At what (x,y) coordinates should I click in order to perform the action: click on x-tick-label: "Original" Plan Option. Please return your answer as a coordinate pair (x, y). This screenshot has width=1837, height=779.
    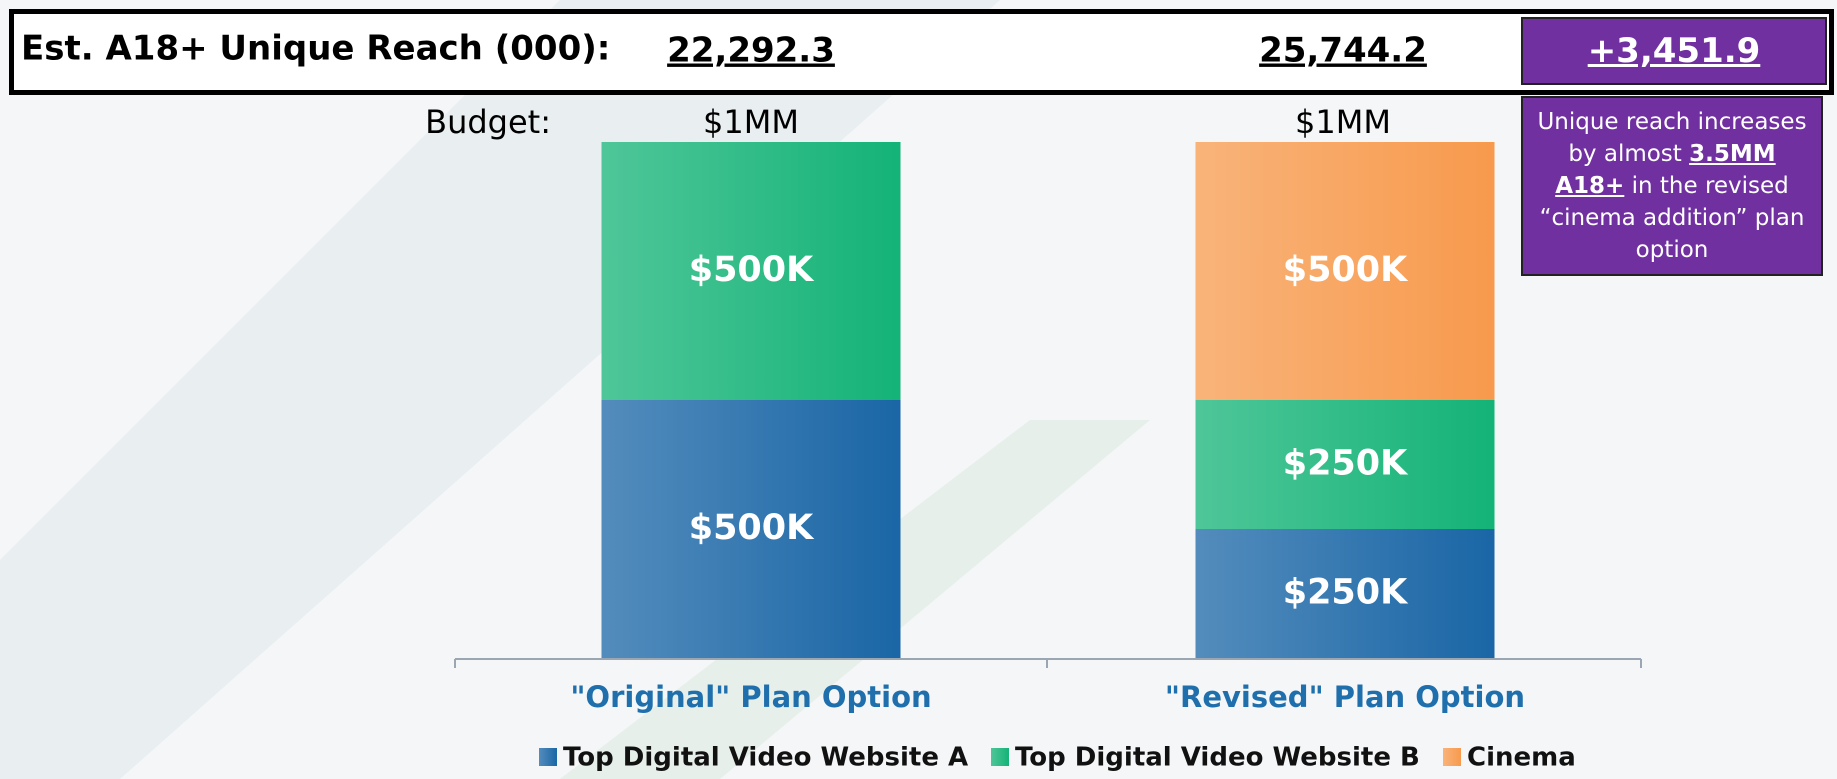
    Looking at the image, I should click on (750, 697).